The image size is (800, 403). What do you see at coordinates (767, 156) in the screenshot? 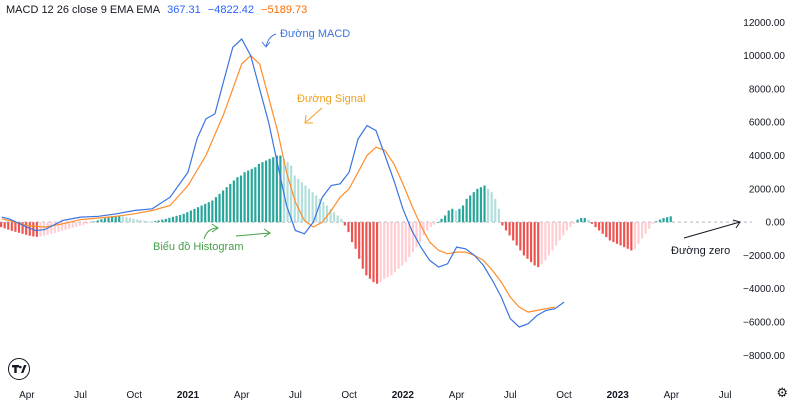
I see `y-tick-label: 4000.00` at bounding box center [767, 156].